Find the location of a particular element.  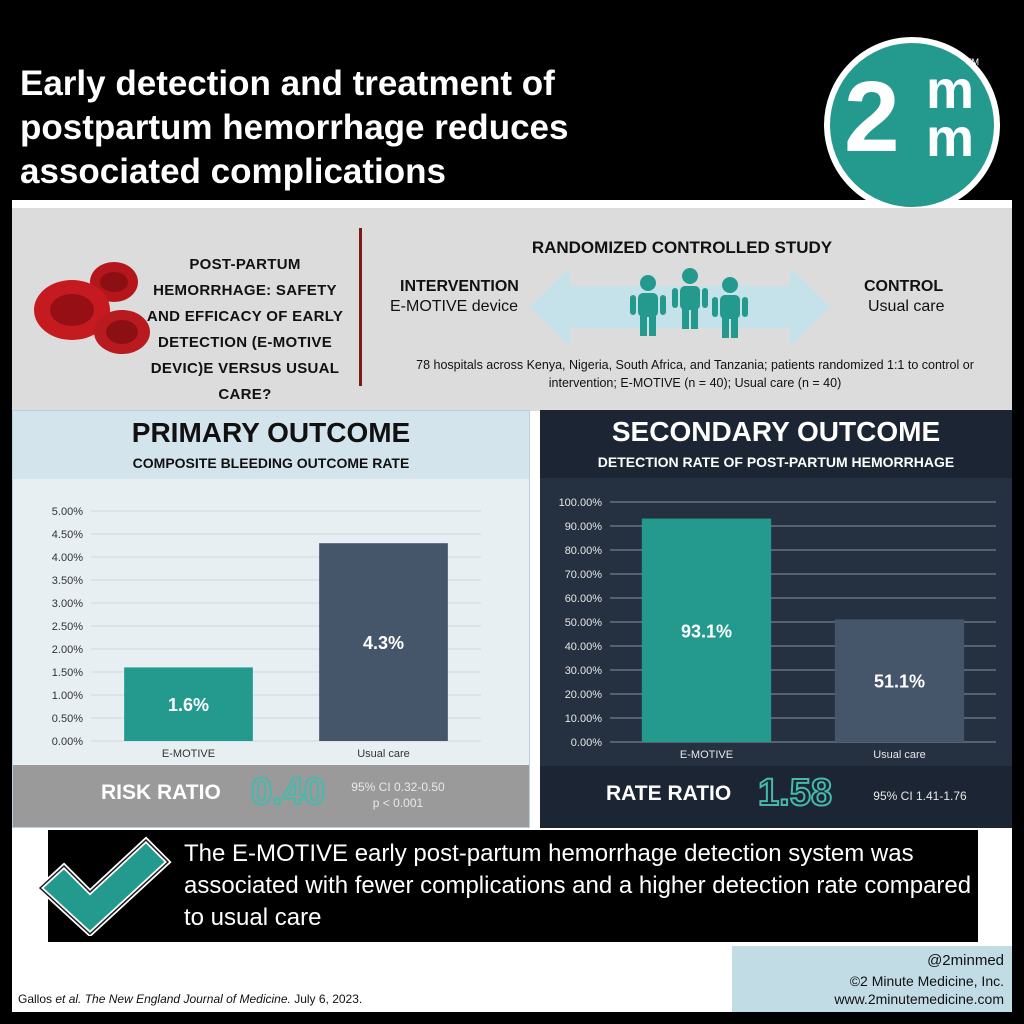

rate-ratio-label: RATE RATIO is located at coordinates (669, 793).